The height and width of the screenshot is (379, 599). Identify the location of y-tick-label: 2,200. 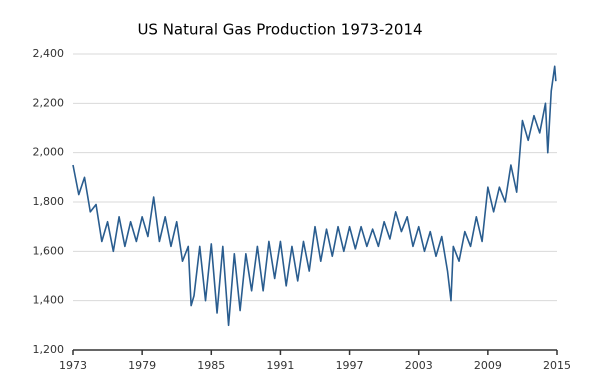
(49, 102).